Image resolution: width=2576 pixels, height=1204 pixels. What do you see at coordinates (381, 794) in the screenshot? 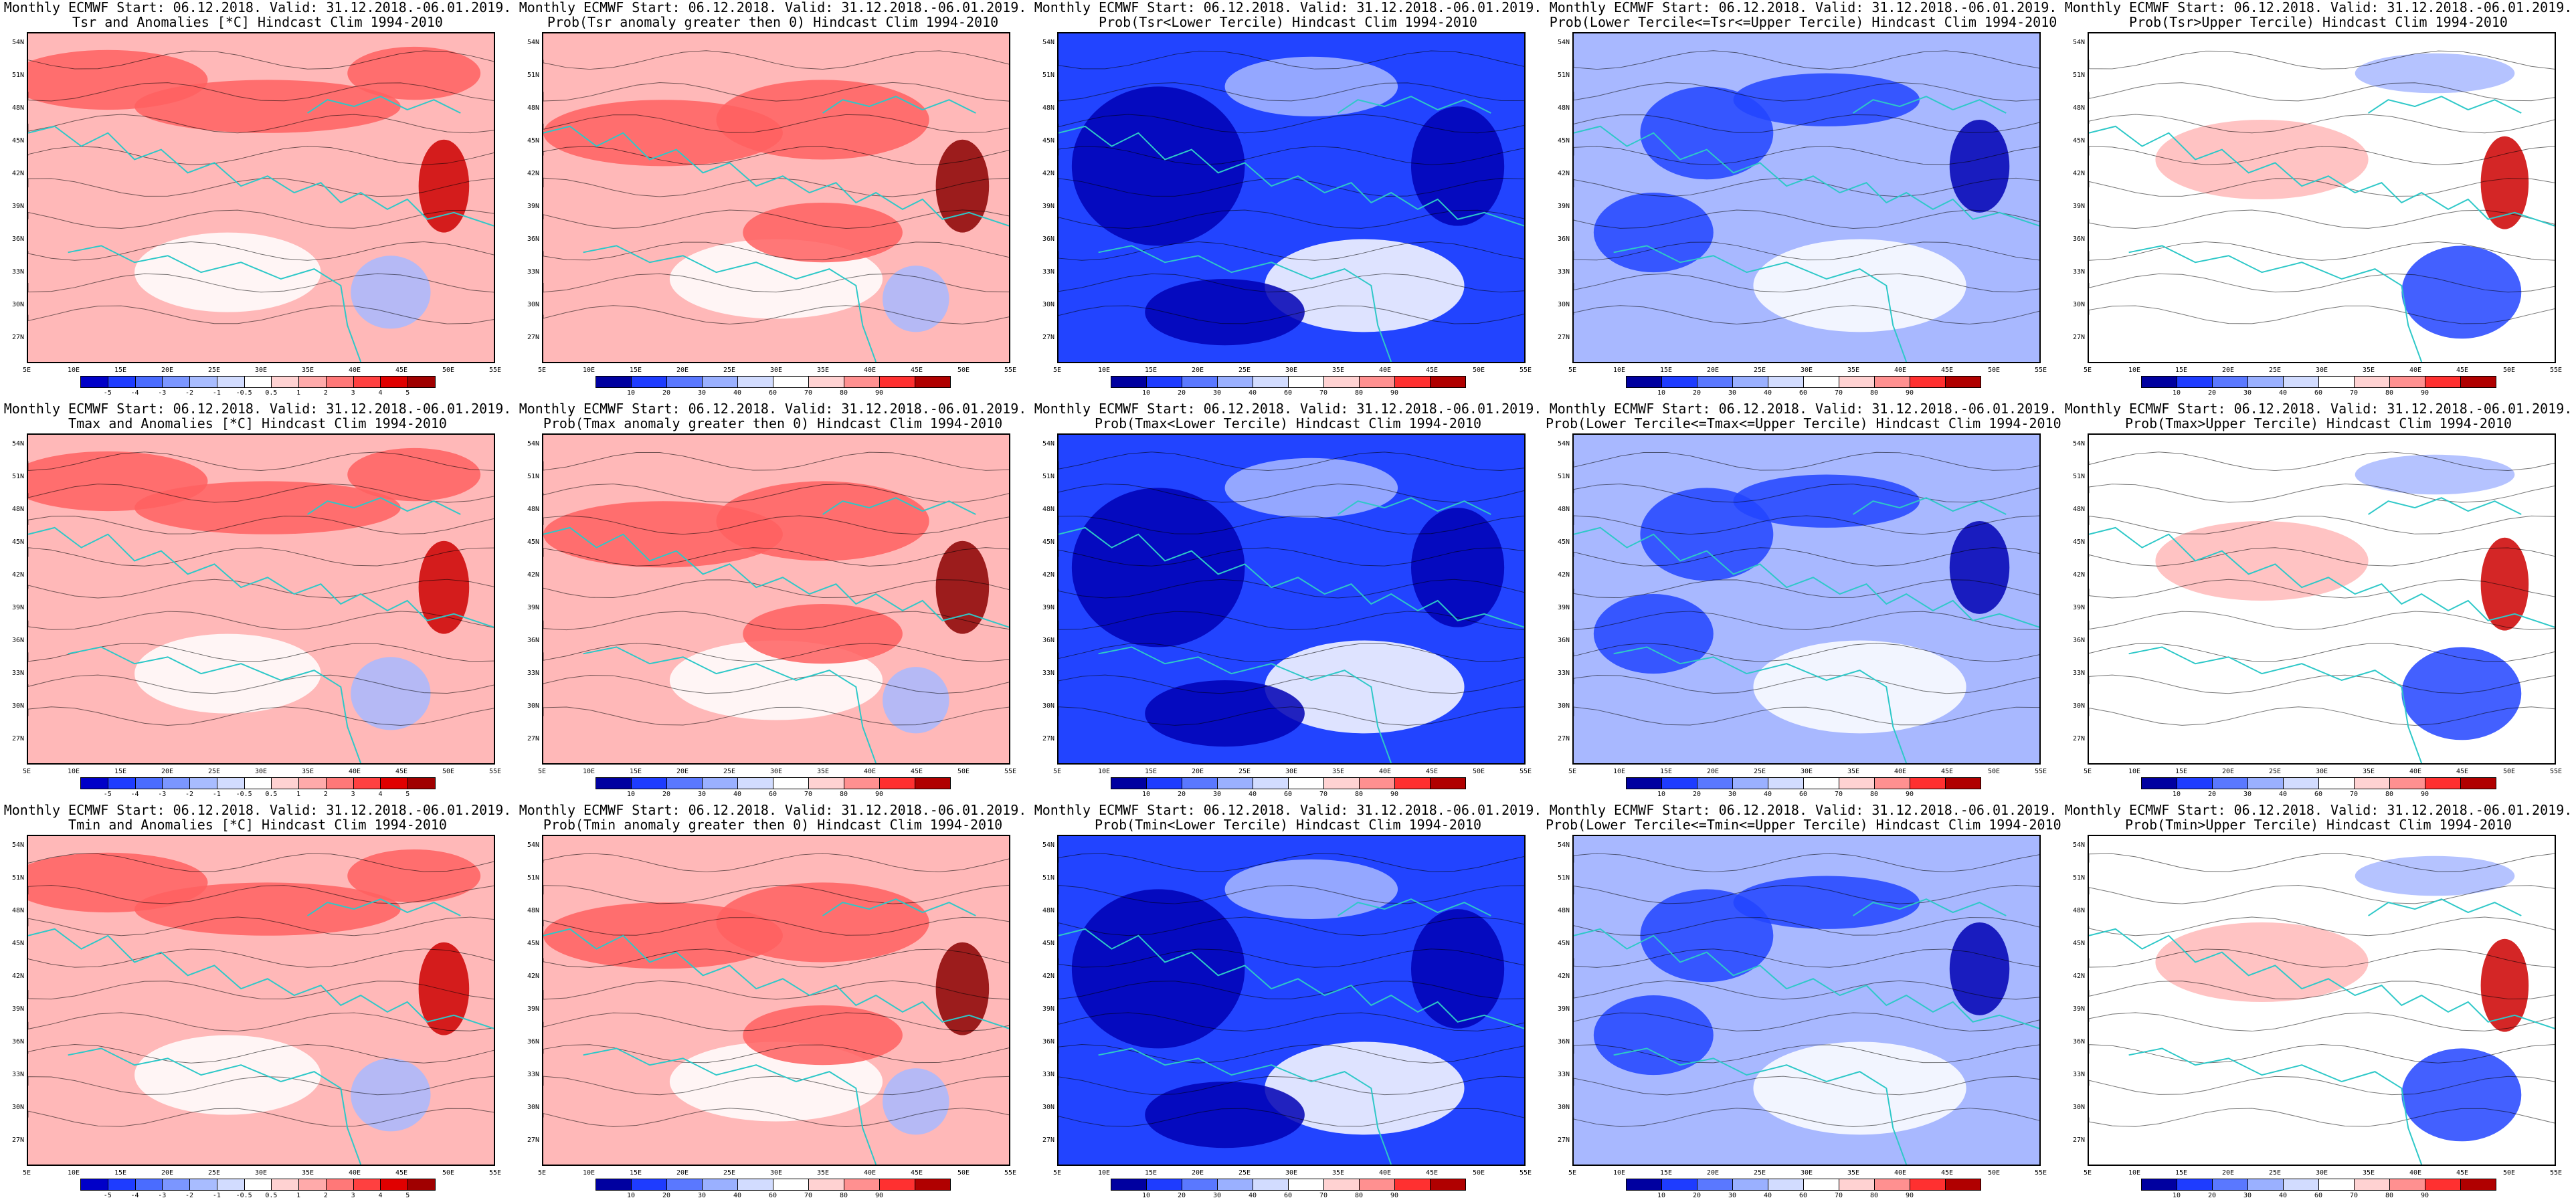
I see `colorbar-tick-label: 4` at bounding box center [381, 794].